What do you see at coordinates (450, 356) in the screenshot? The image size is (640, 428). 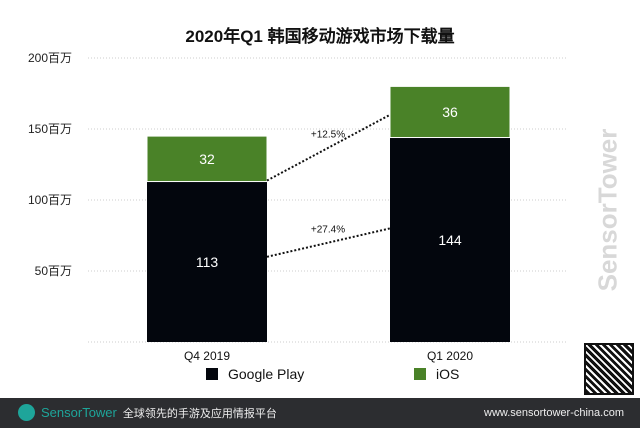 I see `x-tick-label: Q1 2020` at bounding box center [450, 356].